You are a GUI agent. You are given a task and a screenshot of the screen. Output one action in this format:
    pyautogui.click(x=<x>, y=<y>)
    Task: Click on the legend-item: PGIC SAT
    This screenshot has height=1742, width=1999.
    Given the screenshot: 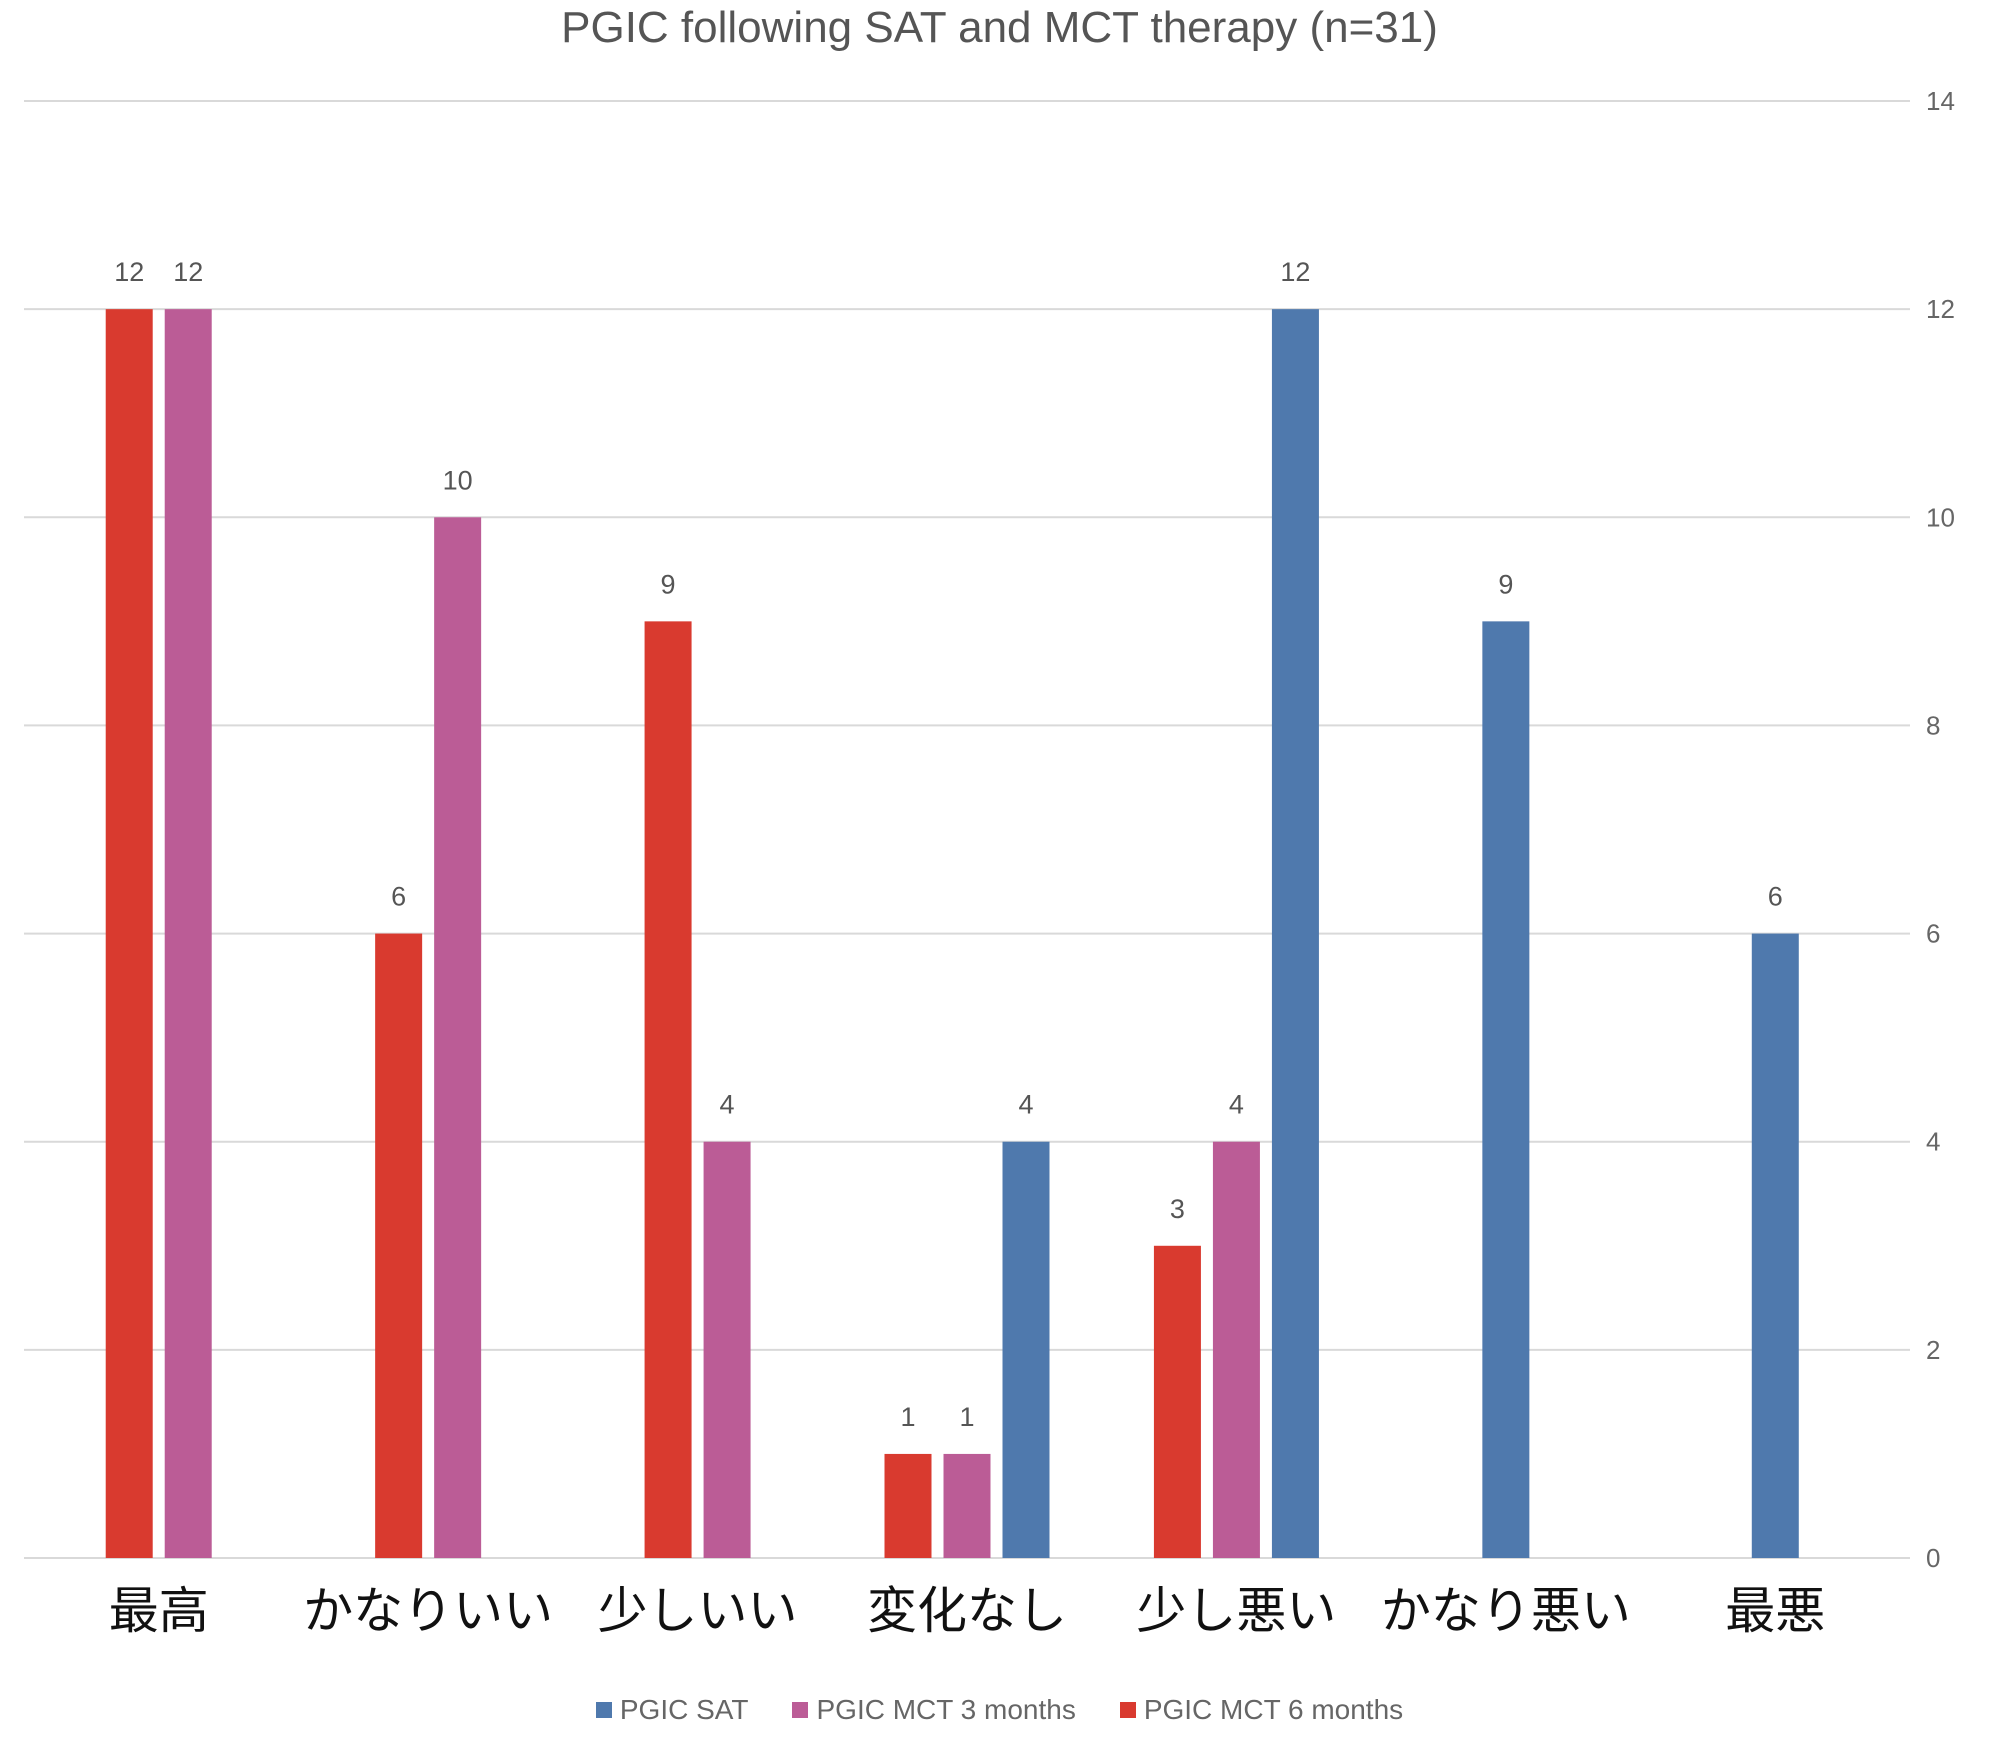 What is the action you would take?
    pyautogui.click(x=672, y=1710)
    